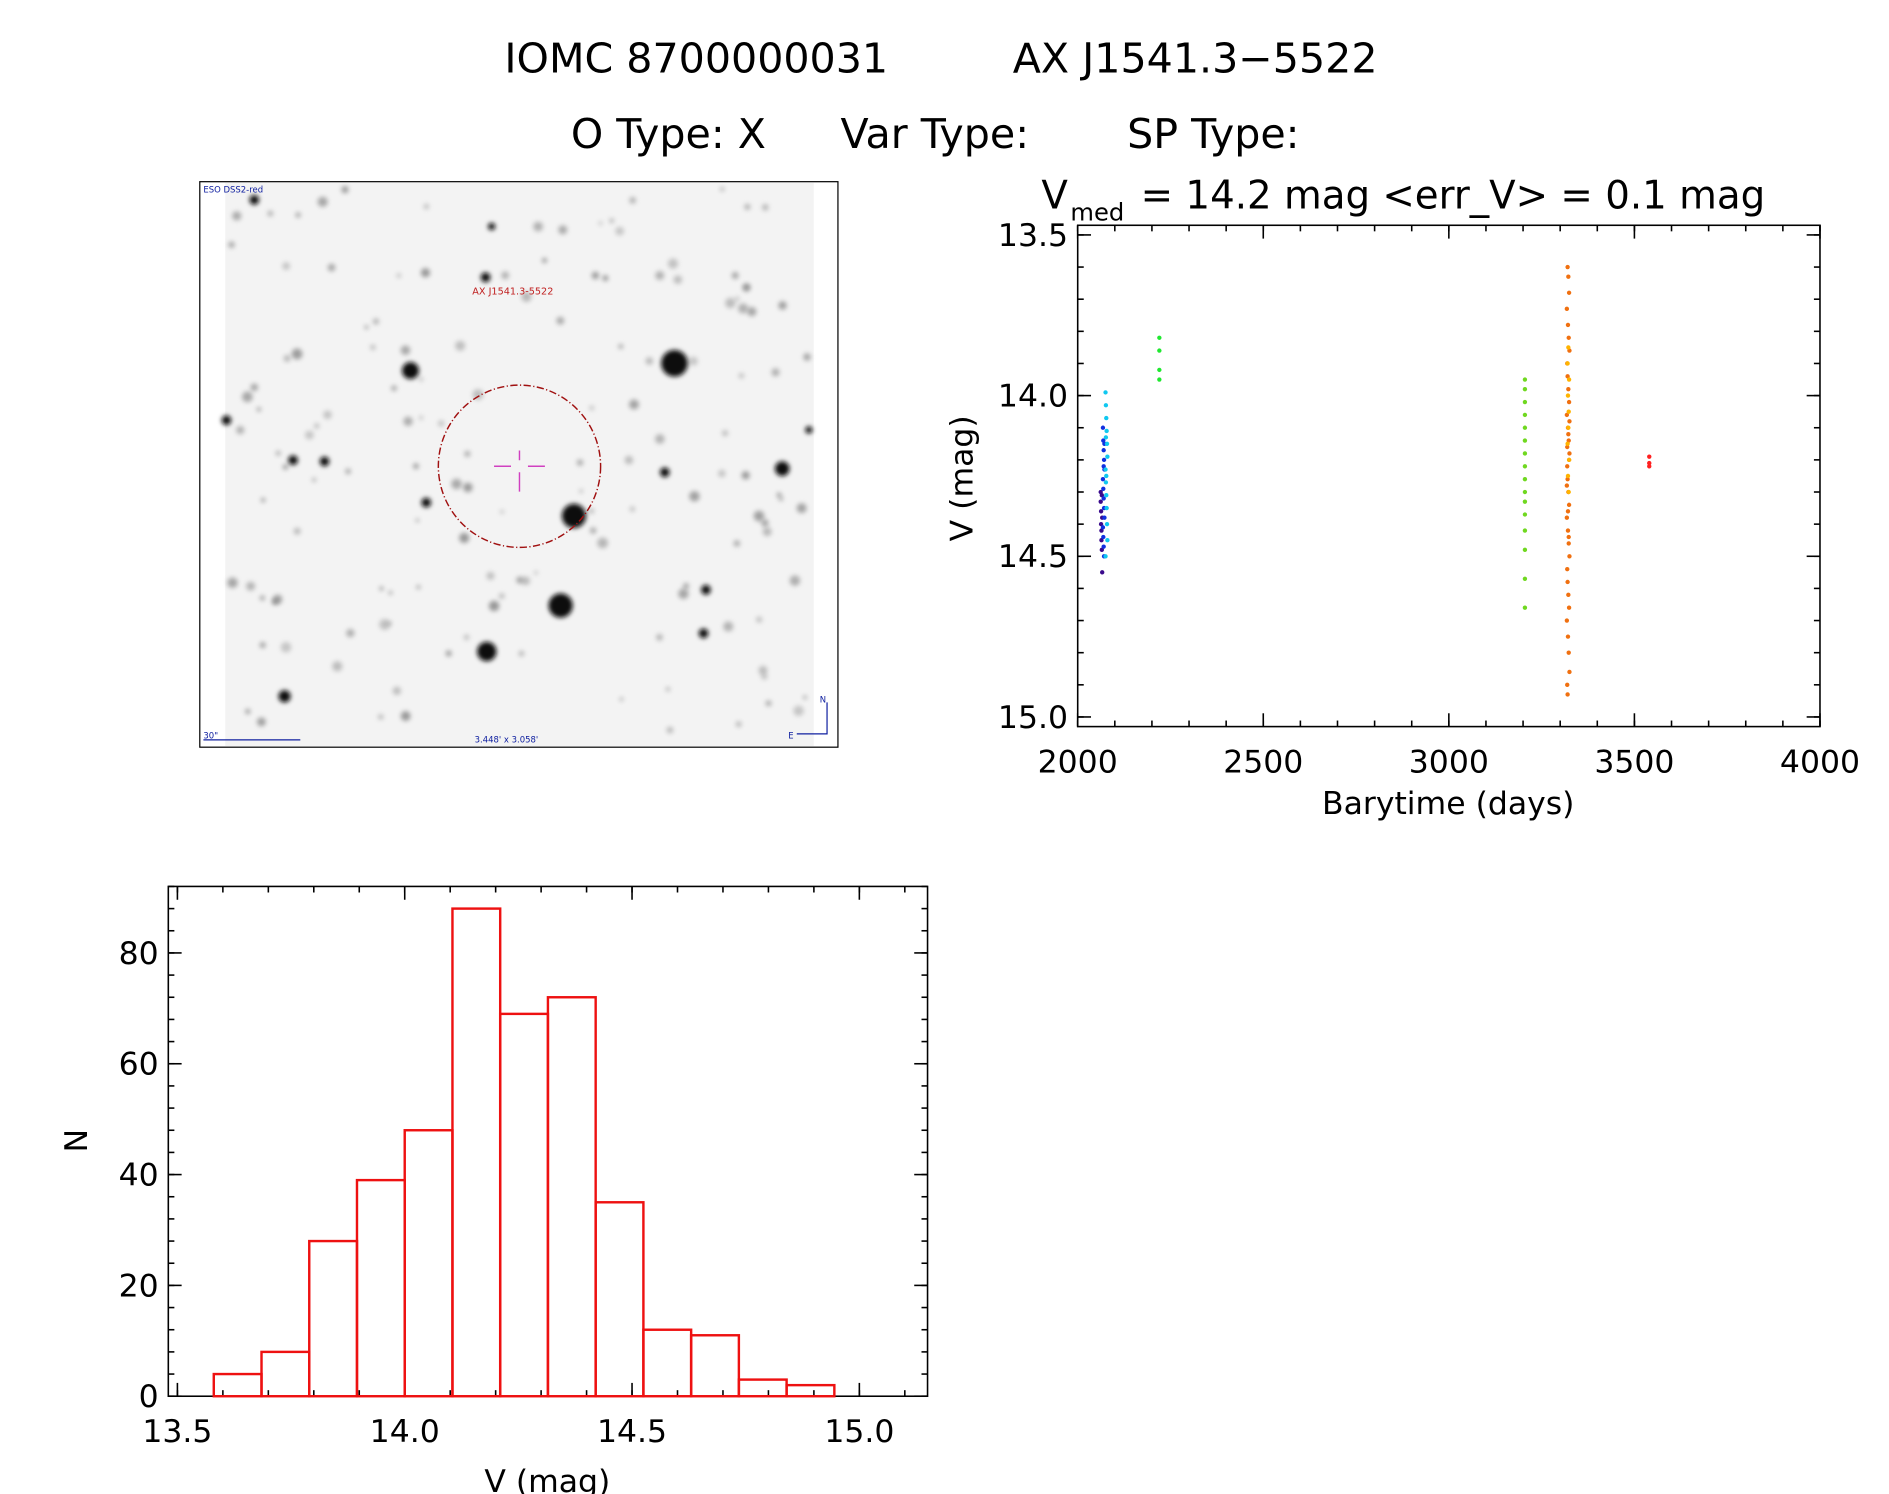 The width and height of the screenshot is (1889, 1494). What do you see at coordinates (935, 134) in the screenshot?
I see `var-type: Var Type:` at bounding box center [935, 134].